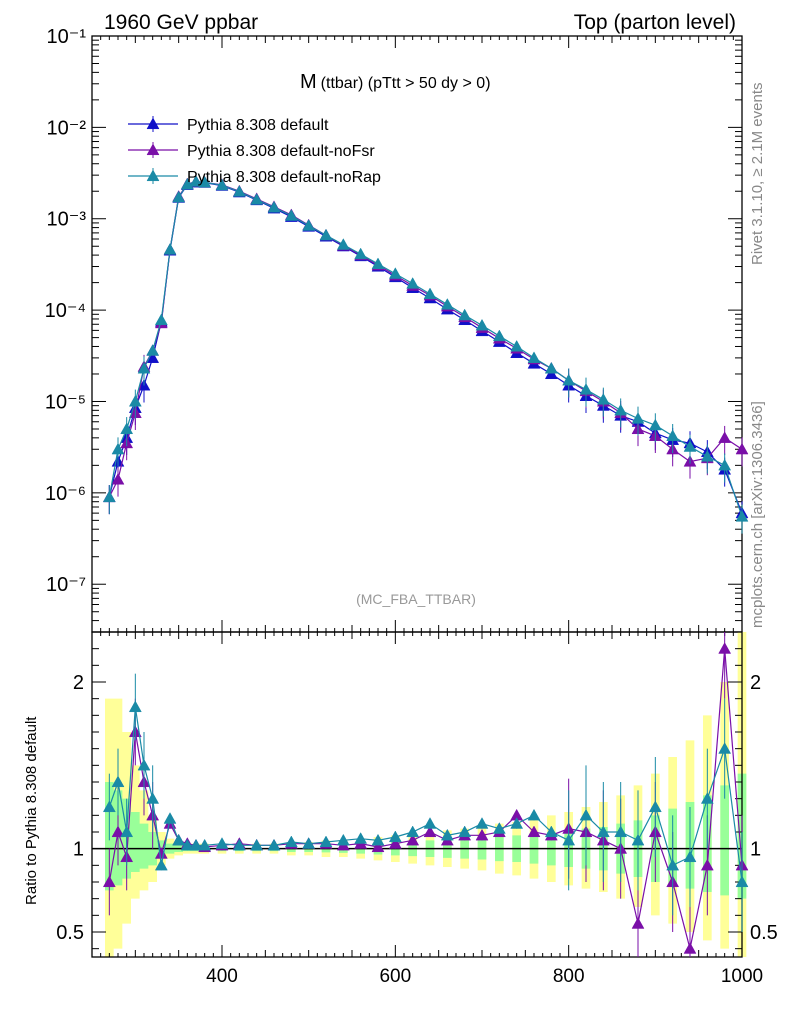  What do you see at coordinates (416, 599) in the screenshot?
I see `analysis-tag: (MC_FBA_TTBAR)` at bounding box center [416, 599].